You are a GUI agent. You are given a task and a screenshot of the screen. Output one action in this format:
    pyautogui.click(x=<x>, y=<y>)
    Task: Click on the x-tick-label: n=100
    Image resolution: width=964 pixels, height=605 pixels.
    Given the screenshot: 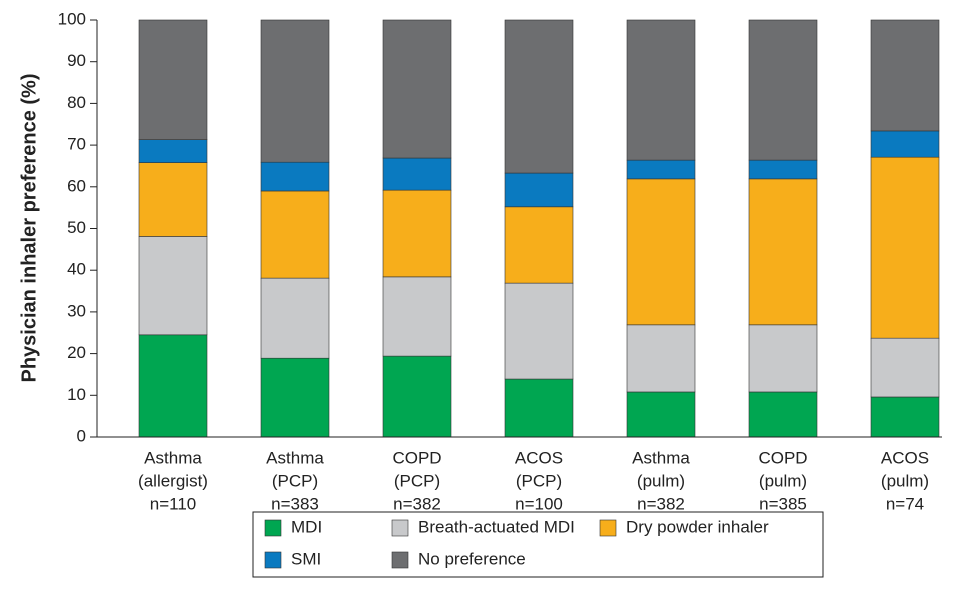 What is the action you would take?
    pyautogui.click(x=539, y=503)
    